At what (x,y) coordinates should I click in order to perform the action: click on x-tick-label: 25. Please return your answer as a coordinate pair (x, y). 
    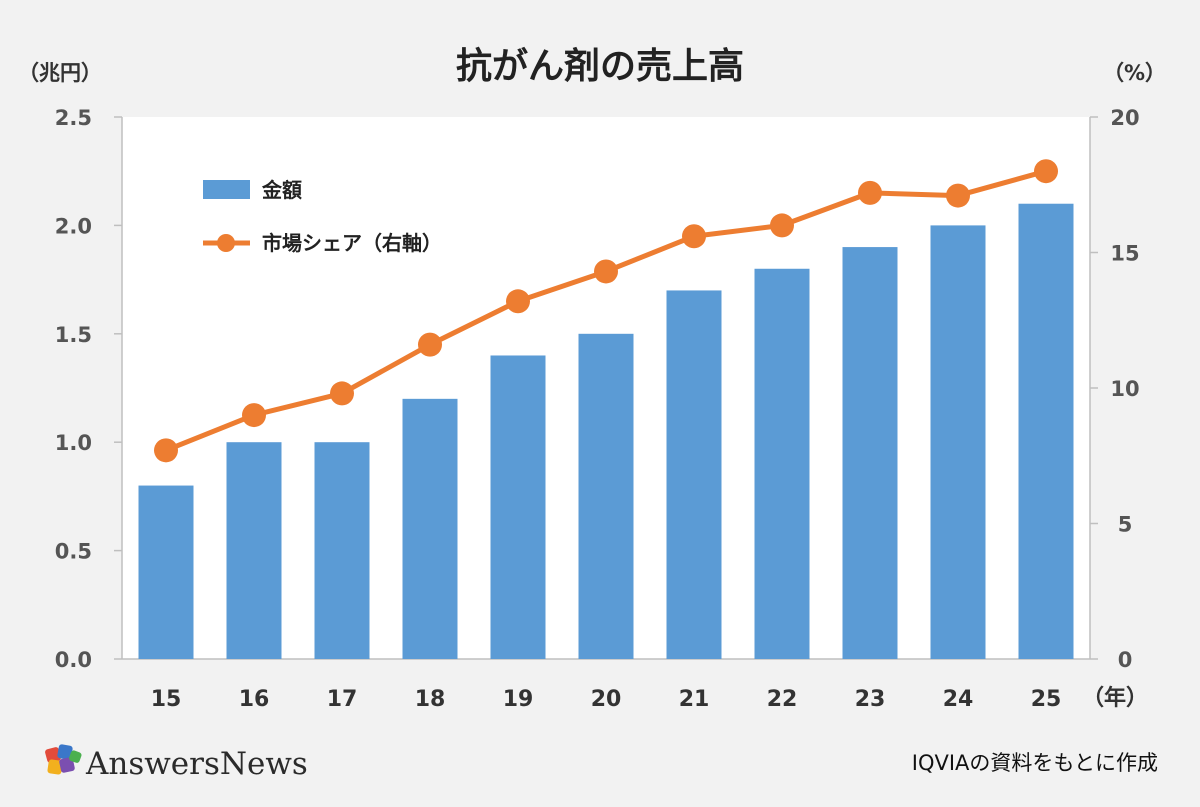
    Looking at the image, I should click on (1046, 699).